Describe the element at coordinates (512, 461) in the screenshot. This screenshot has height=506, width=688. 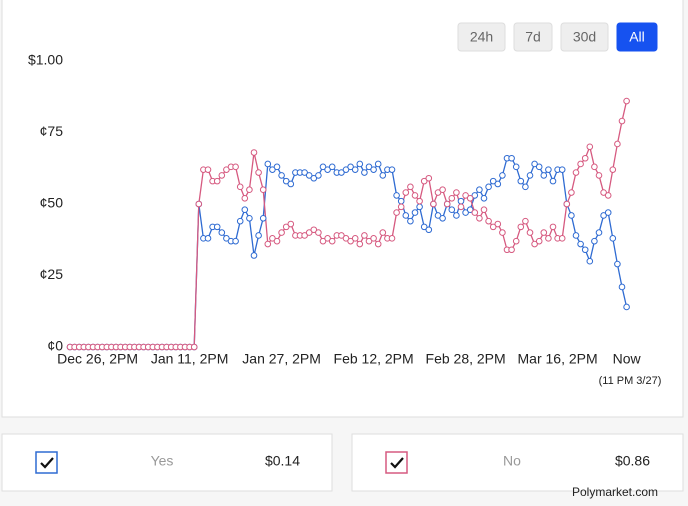
I see `outcome-name: No` at that location.